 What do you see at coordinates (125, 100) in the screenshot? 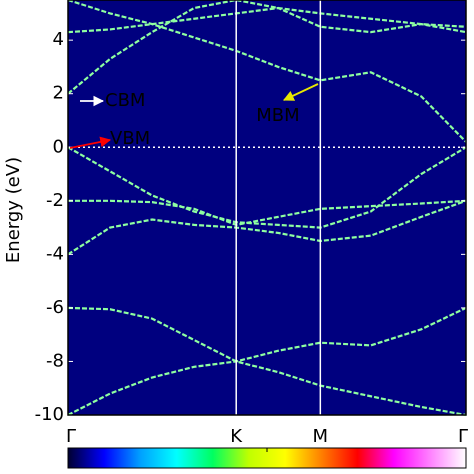
I see `annotation: CBM` at bounding box center [125, 100].